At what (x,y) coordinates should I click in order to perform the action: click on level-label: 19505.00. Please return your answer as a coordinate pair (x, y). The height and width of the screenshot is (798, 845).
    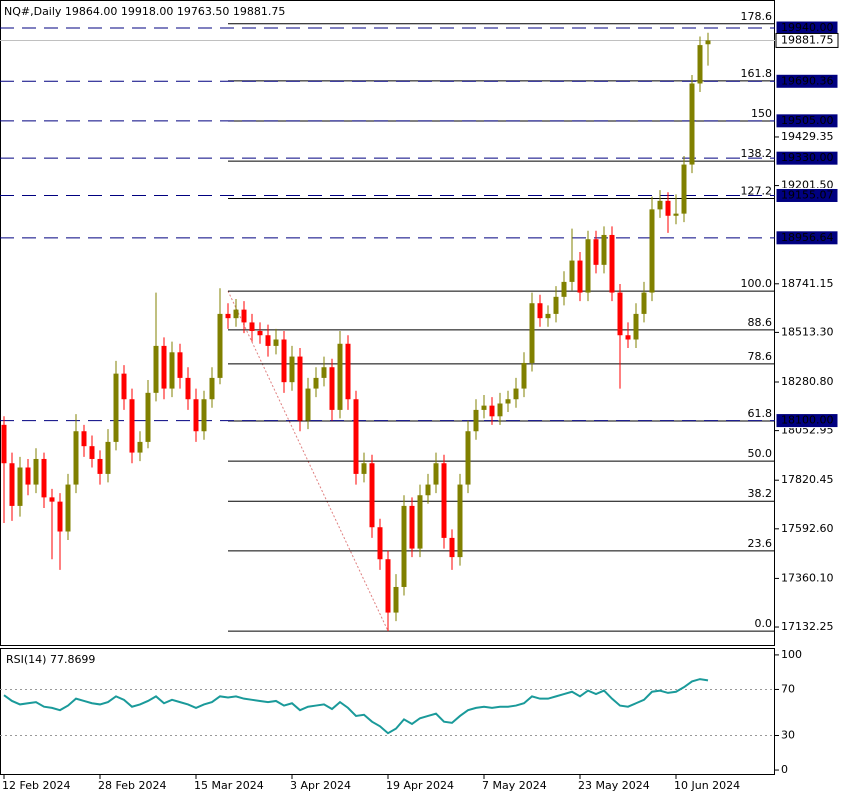
    Looking at the image, I should click on (807, 120).